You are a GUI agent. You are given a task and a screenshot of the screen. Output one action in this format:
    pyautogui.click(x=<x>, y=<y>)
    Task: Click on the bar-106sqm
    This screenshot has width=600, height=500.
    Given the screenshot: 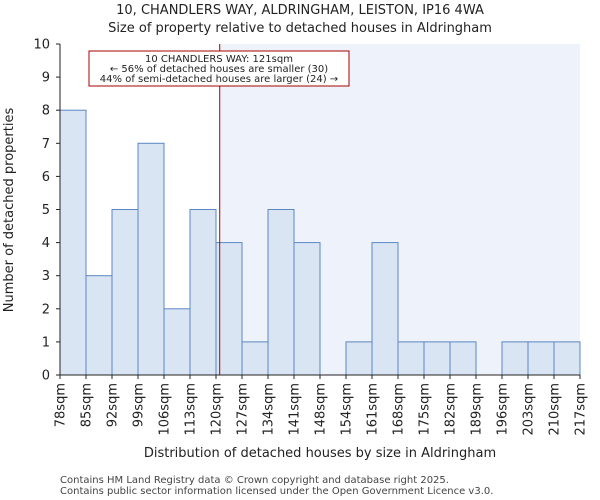 What is the action you would take?
    pyautogui.click(x=177, y=342)
    